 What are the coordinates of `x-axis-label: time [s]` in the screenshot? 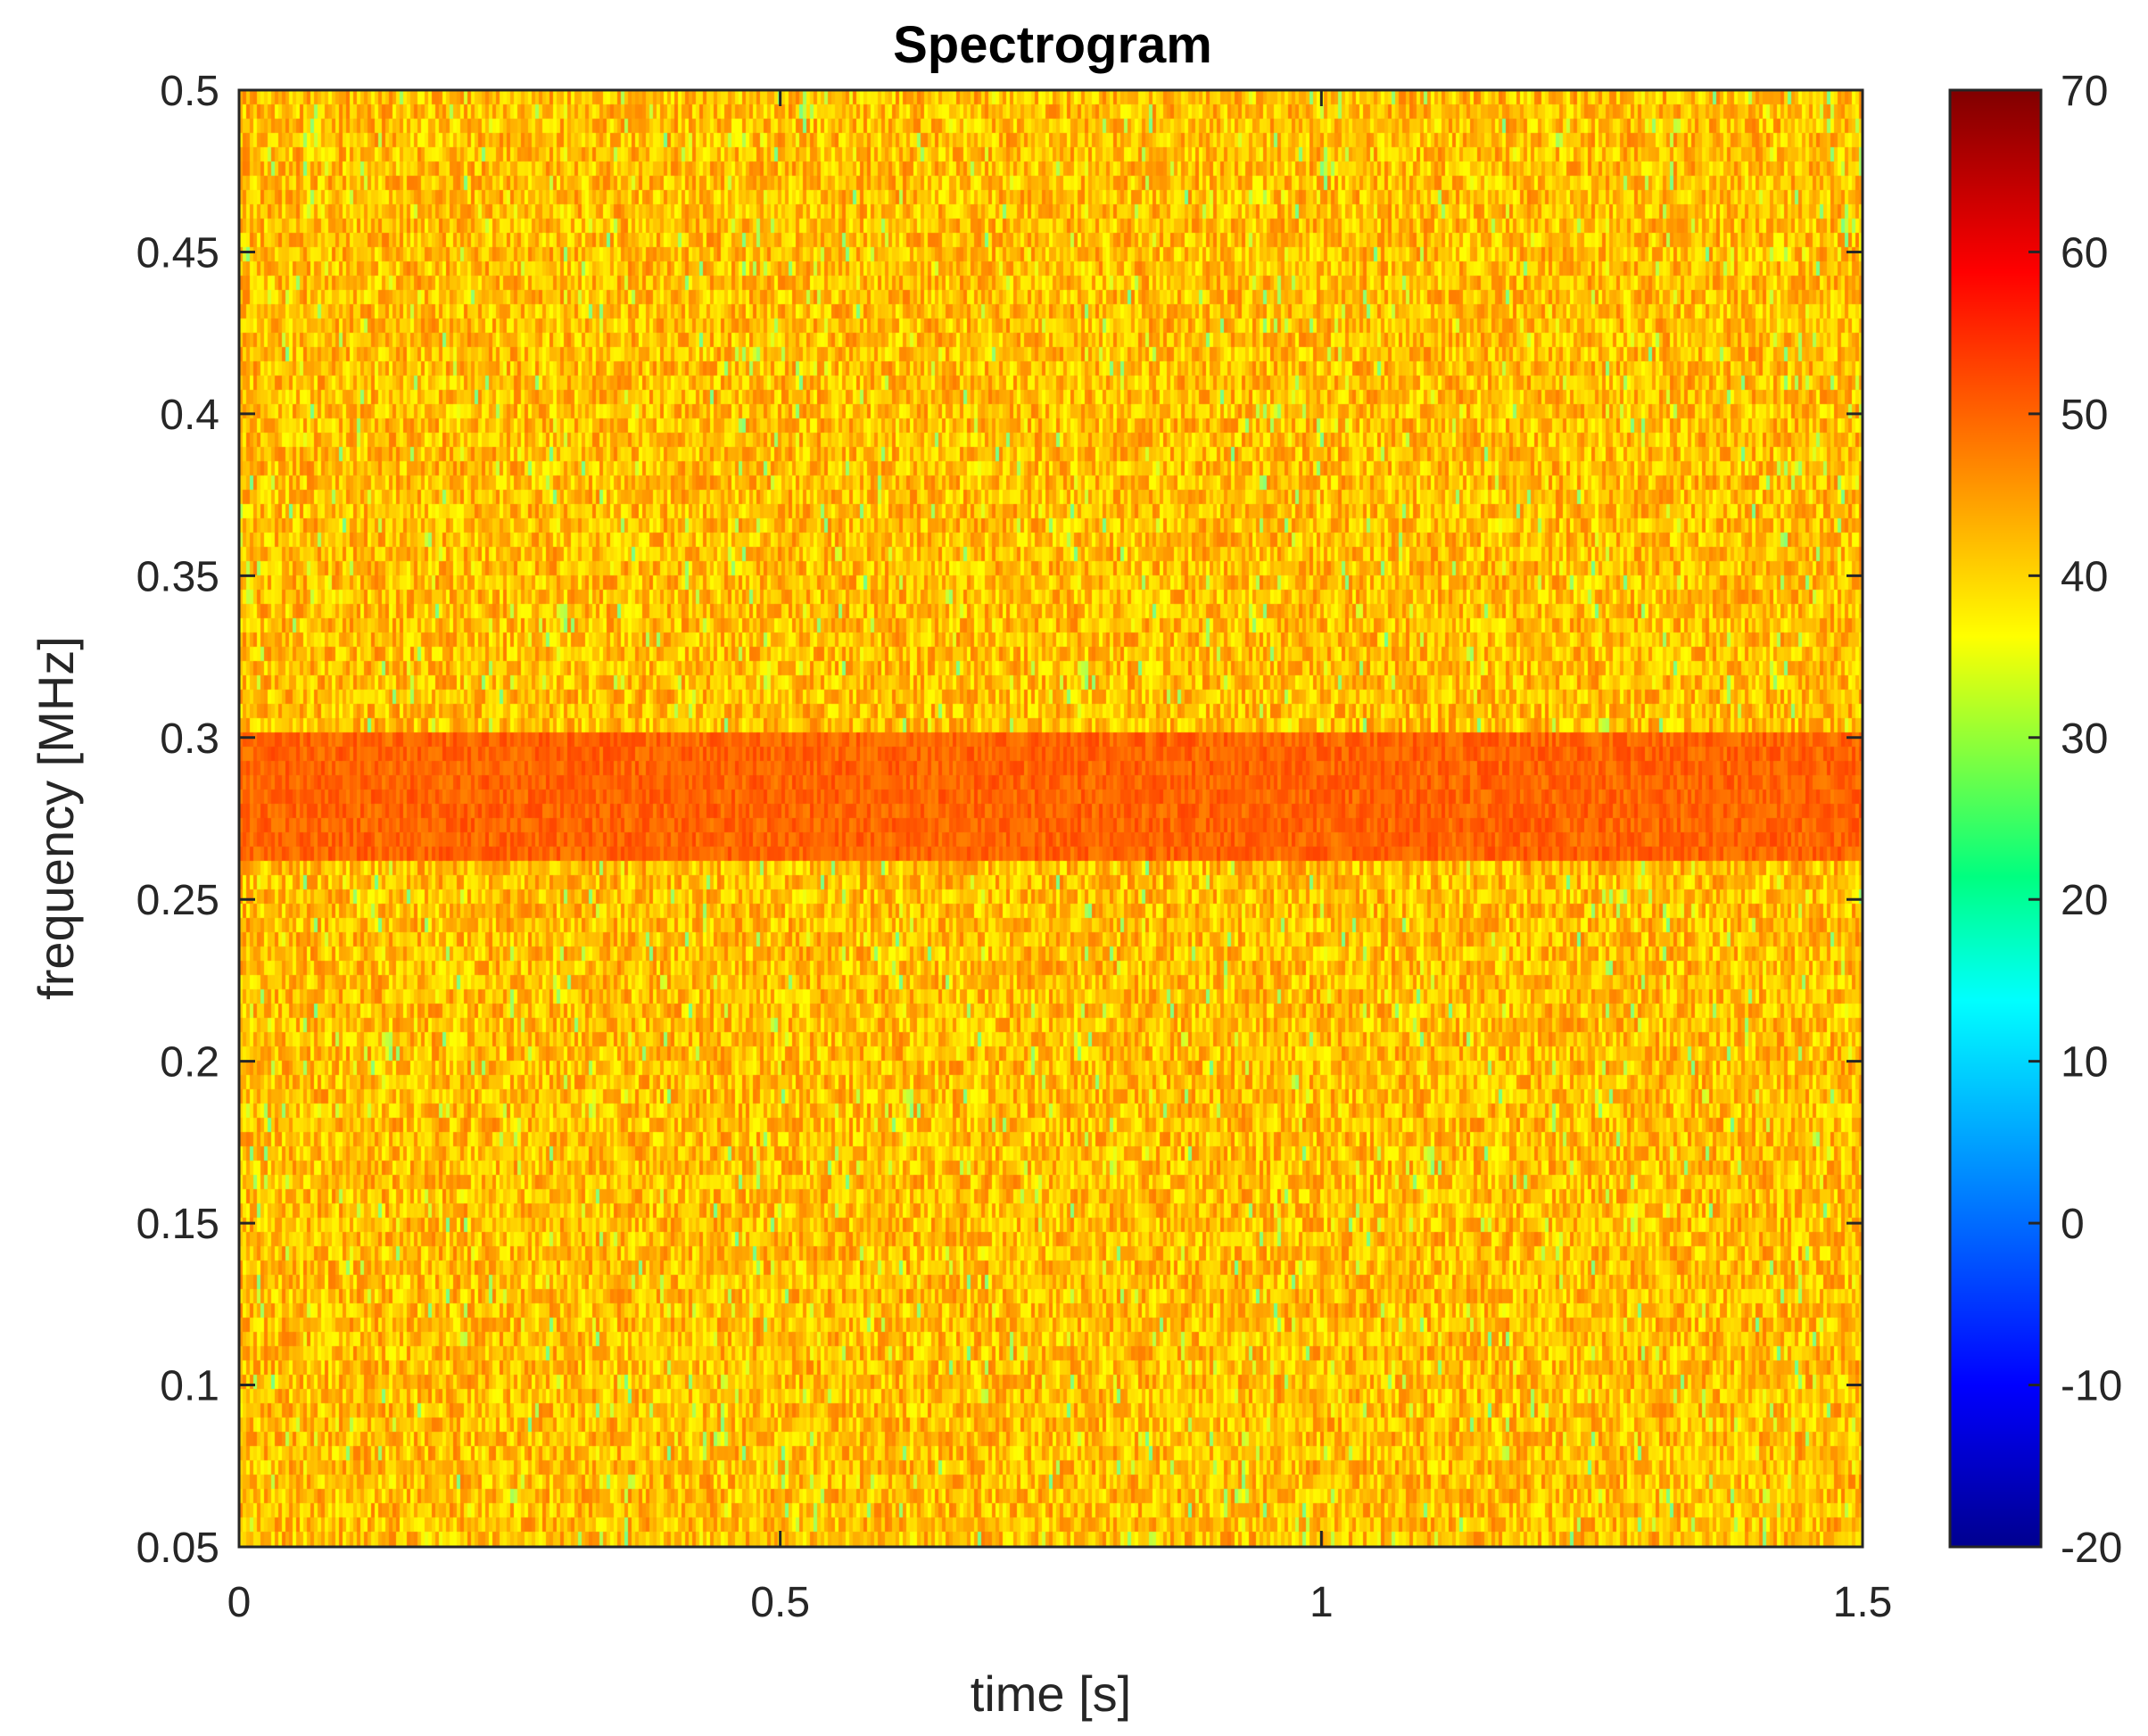 It's located at (1051, 1694).